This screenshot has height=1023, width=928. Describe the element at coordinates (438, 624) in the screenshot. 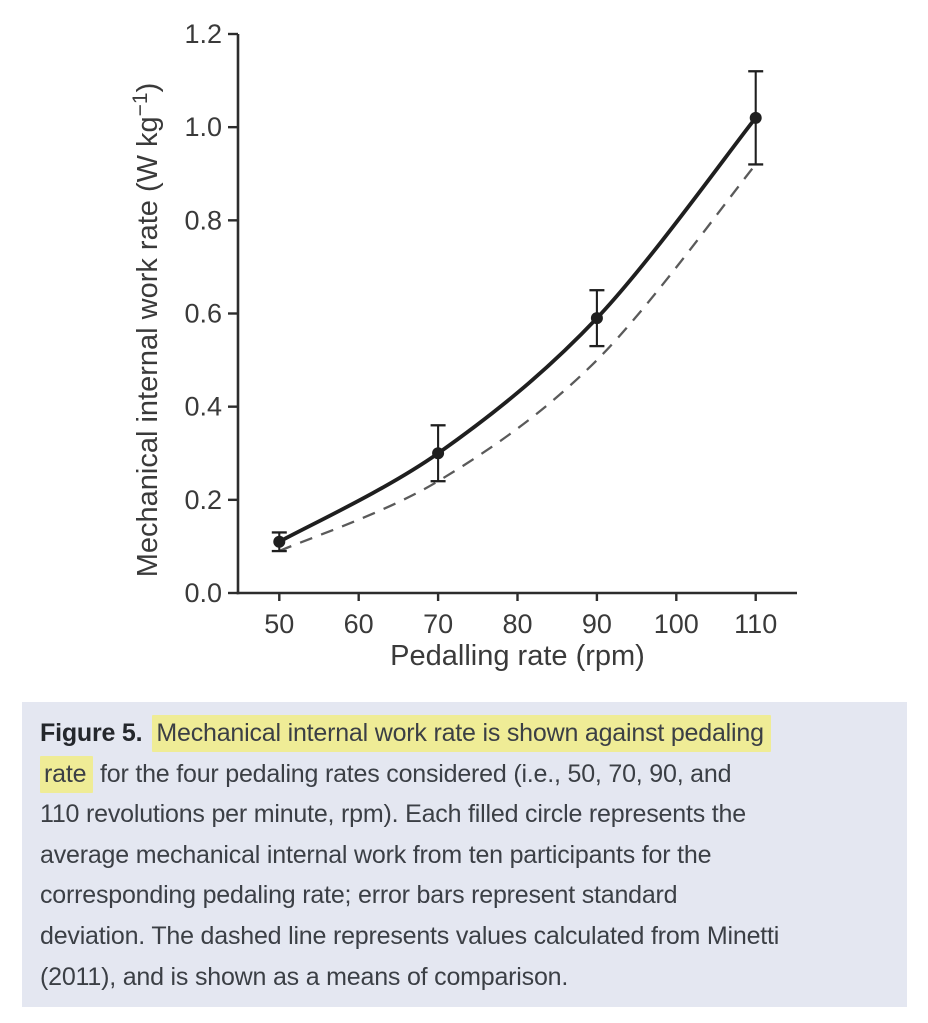

I see `x-tick-label: 70` at that location.